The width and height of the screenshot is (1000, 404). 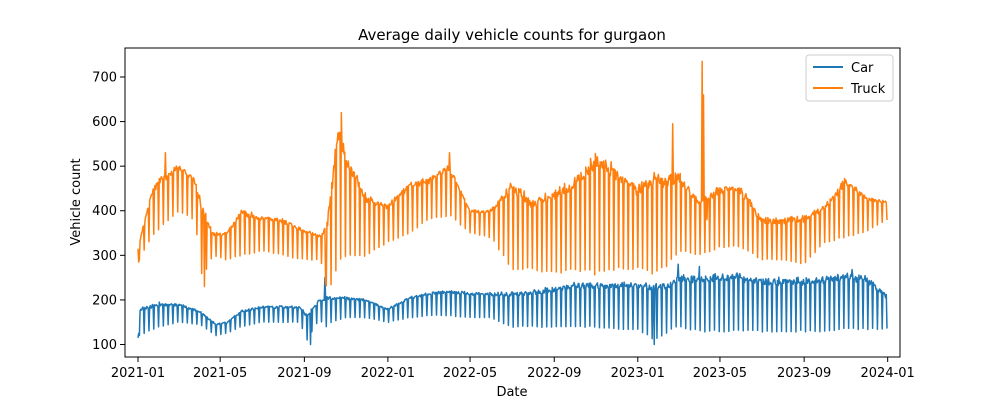 I want to click on y-tick-label: 300, so click(x=104, y=256).